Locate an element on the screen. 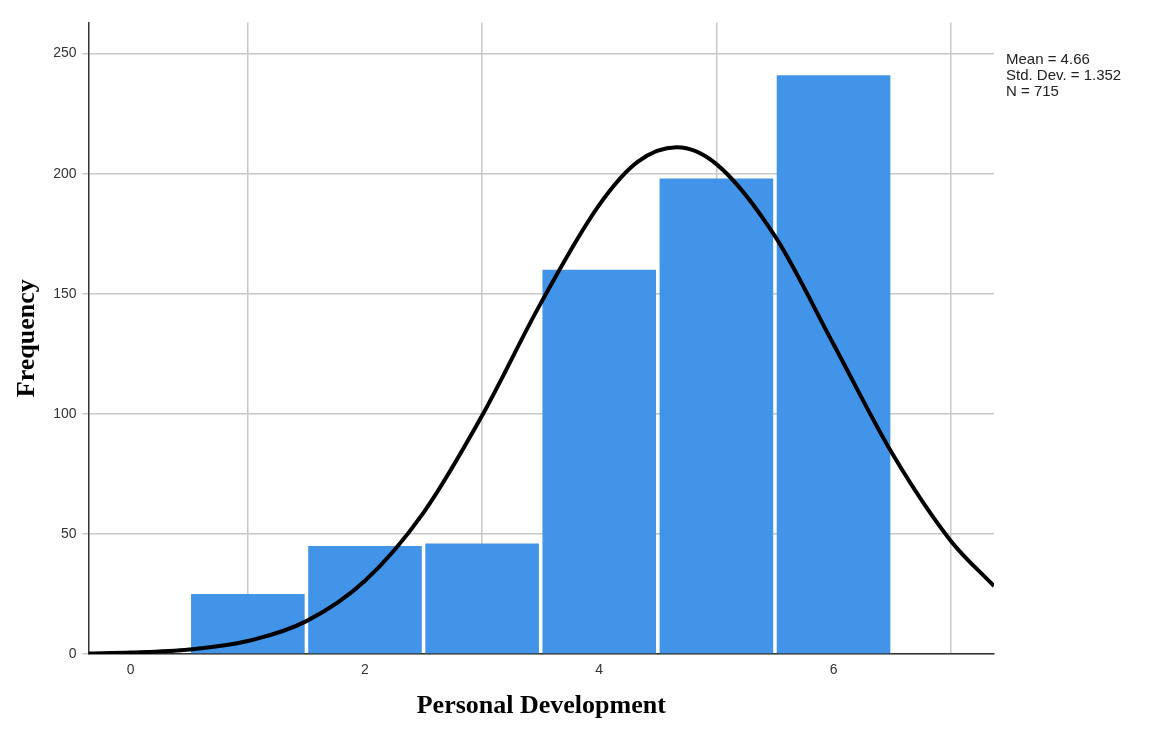  x-tick-label: 2 is located at coordinates (365, 669).